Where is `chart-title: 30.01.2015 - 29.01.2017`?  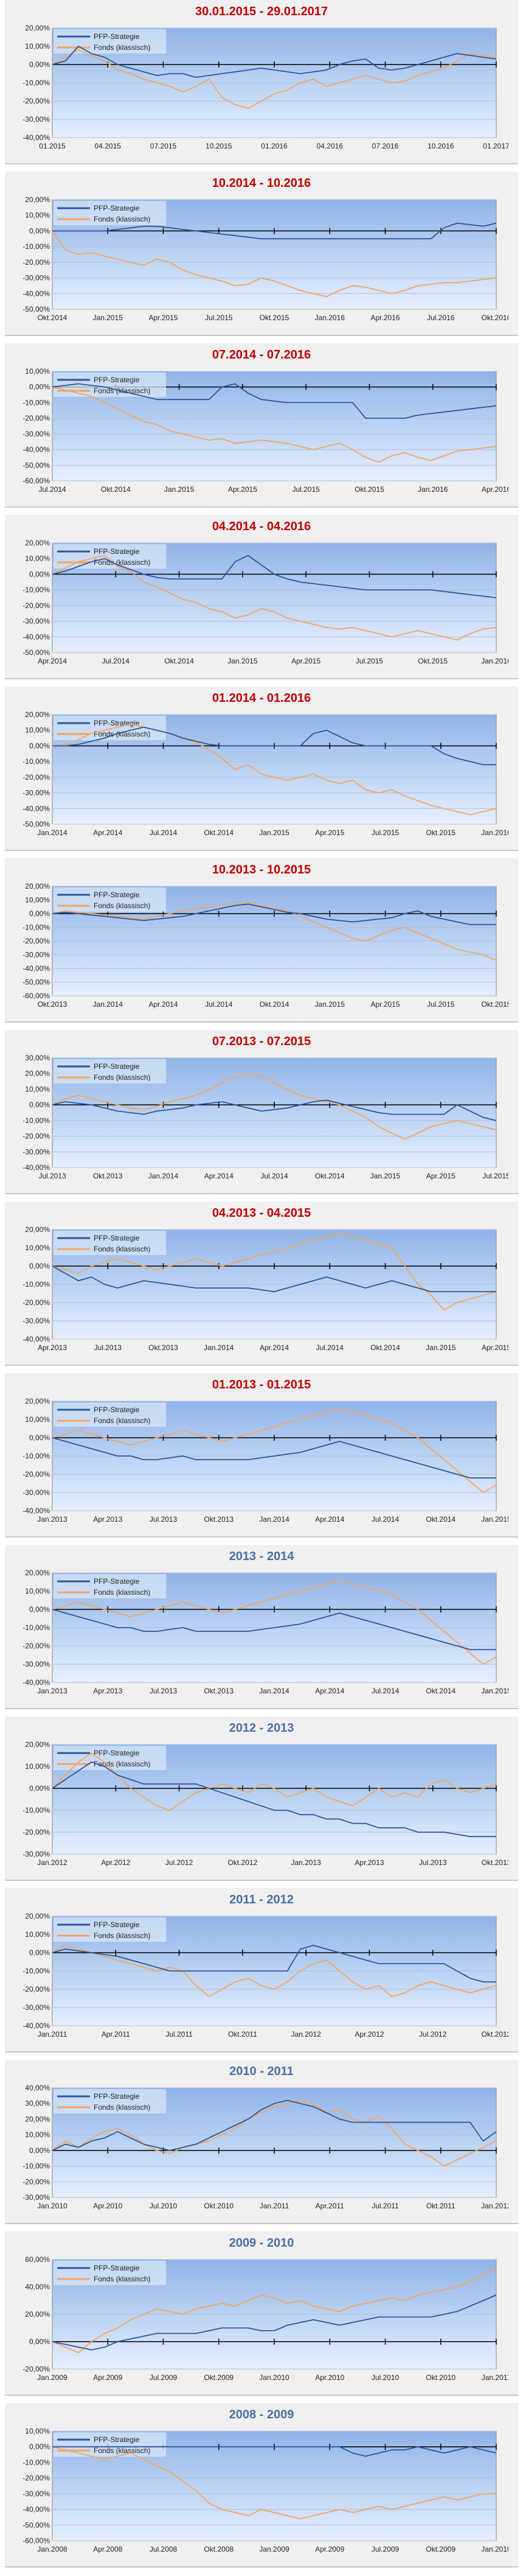 chart-title: 30.01.2015 - 29.01.2017 is located at coordinates (261, 11).